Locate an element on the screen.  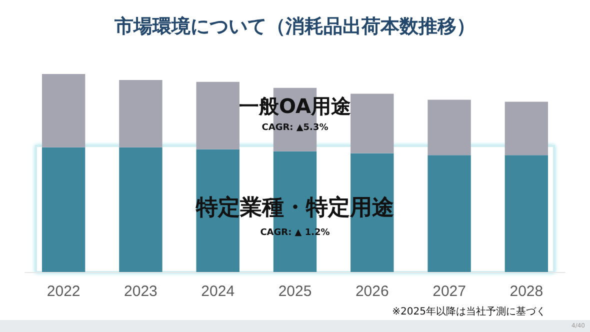
text: ※2025年以降は当社予測に基づく is located at coordinates (469, 312).